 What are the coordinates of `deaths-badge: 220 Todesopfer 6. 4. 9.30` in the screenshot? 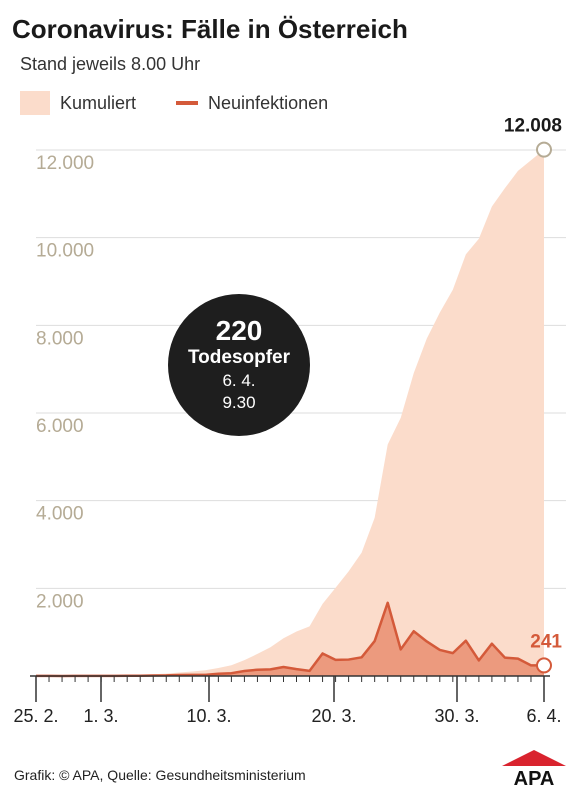 It's located at (239, 365).